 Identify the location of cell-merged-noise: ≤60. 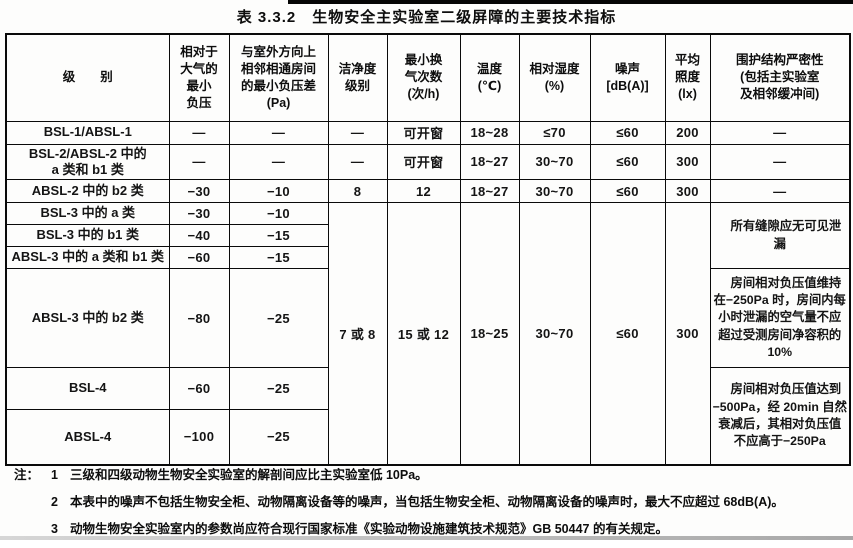
(627, 333).